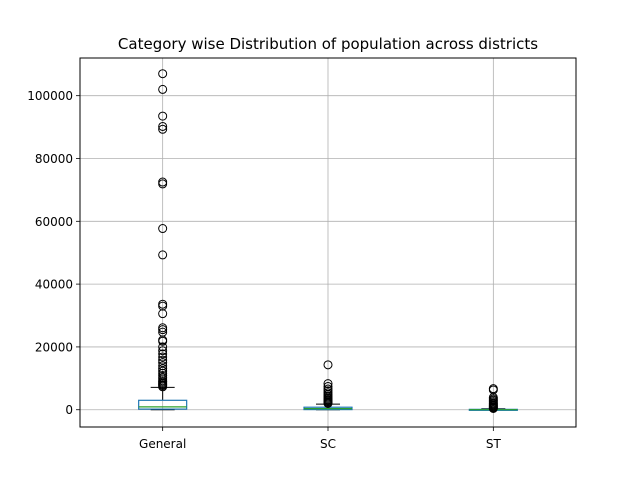 This screenshot has width=640, height=480. What do you see at coordinates (54, 347) in the screenshot?
I see `y-tick-label: 20000` at bounding box center [54, 347].